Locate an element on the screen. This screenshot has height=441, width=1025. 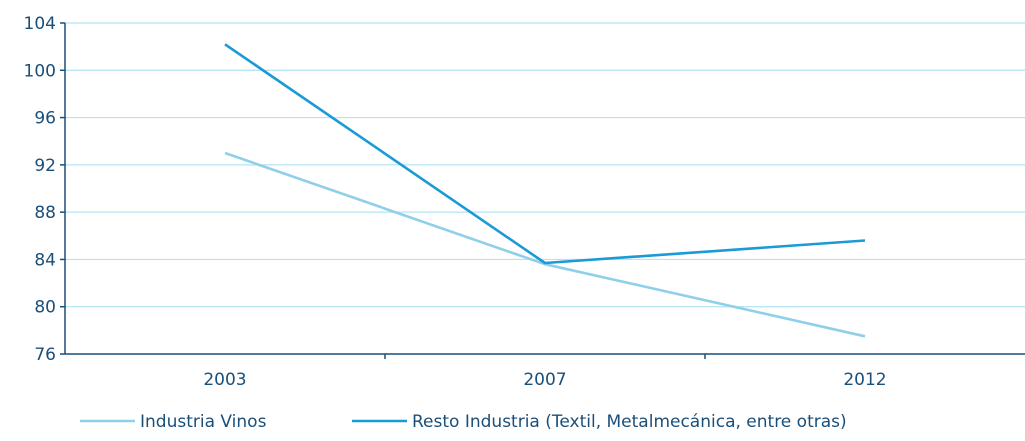
y-tick-label: 88 is located at coordinates (45, 213).